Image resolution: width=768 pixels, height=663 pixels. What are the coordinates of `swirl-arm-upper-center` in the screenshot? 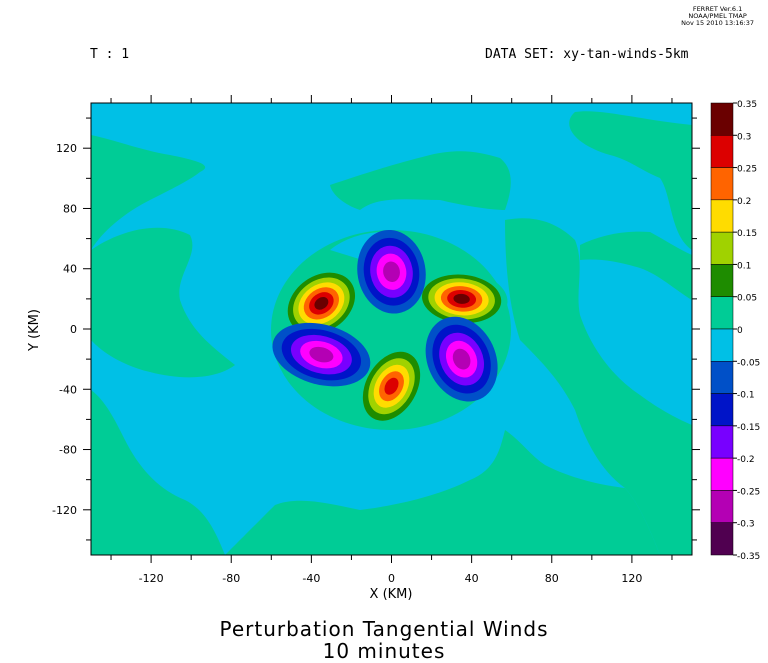 It's located at (420, 180).